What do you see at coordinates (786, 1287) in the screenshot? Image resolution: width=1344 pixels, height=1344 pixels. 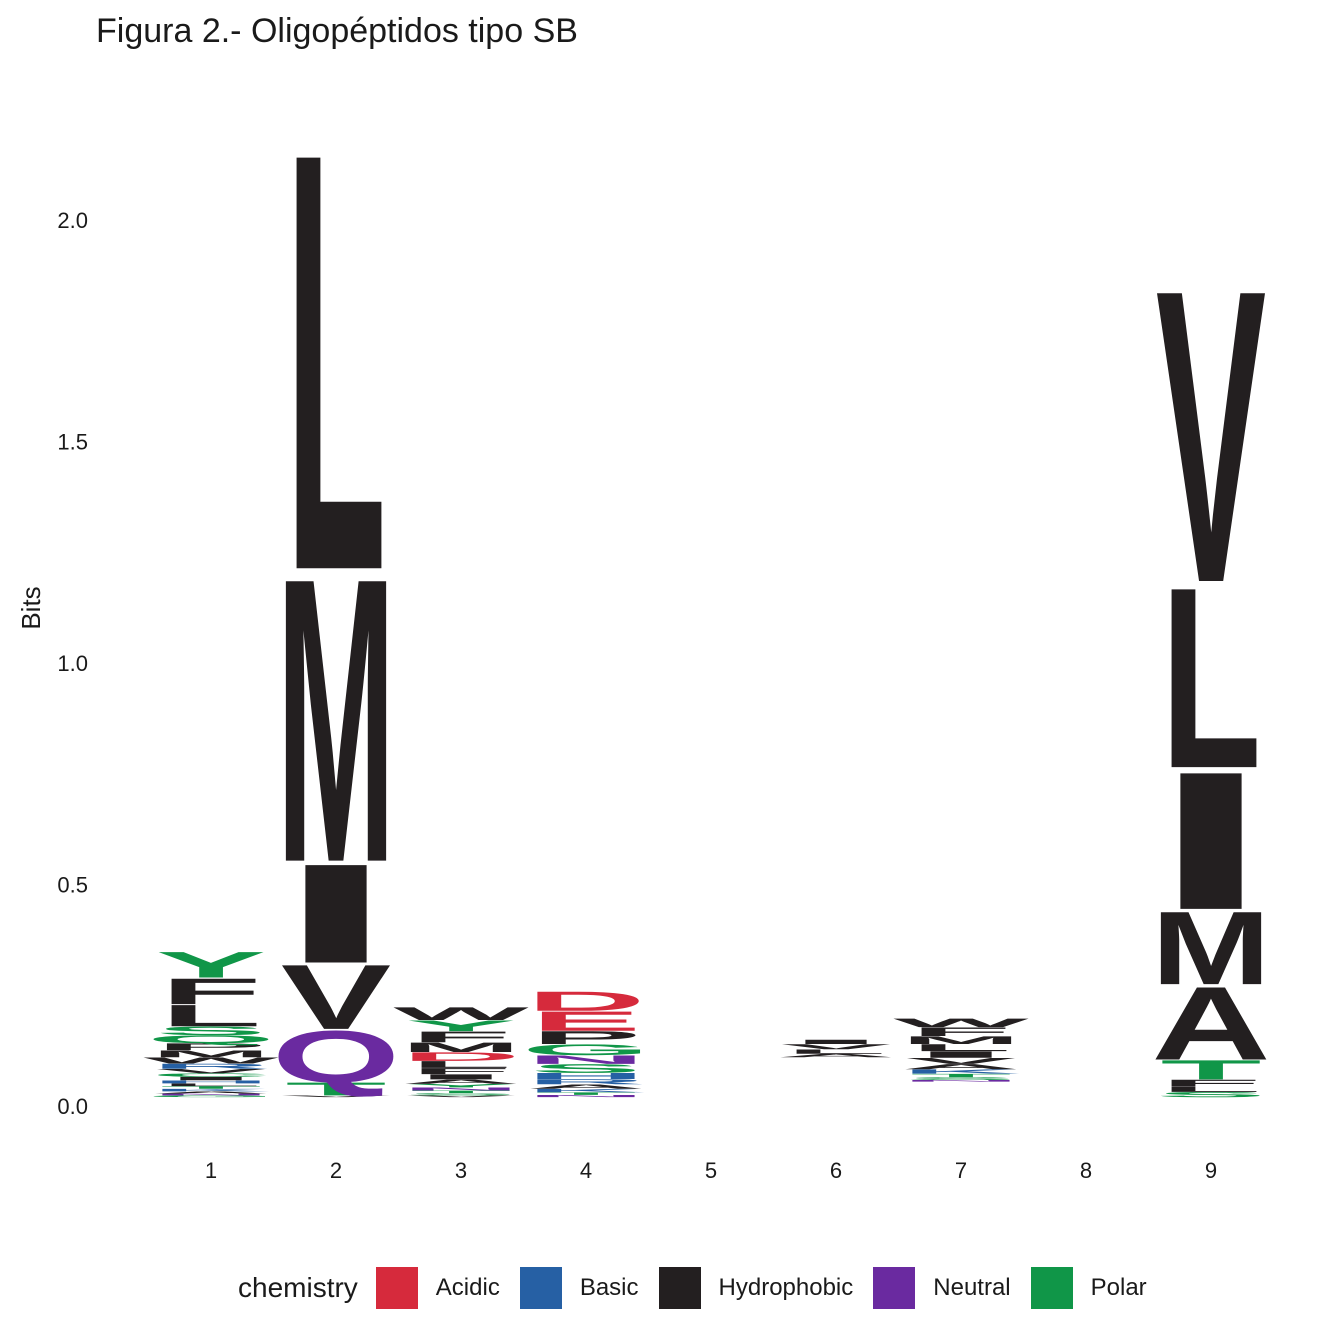 I see `legend-label: Hydrophobic` at bounding box center [786, 1287].